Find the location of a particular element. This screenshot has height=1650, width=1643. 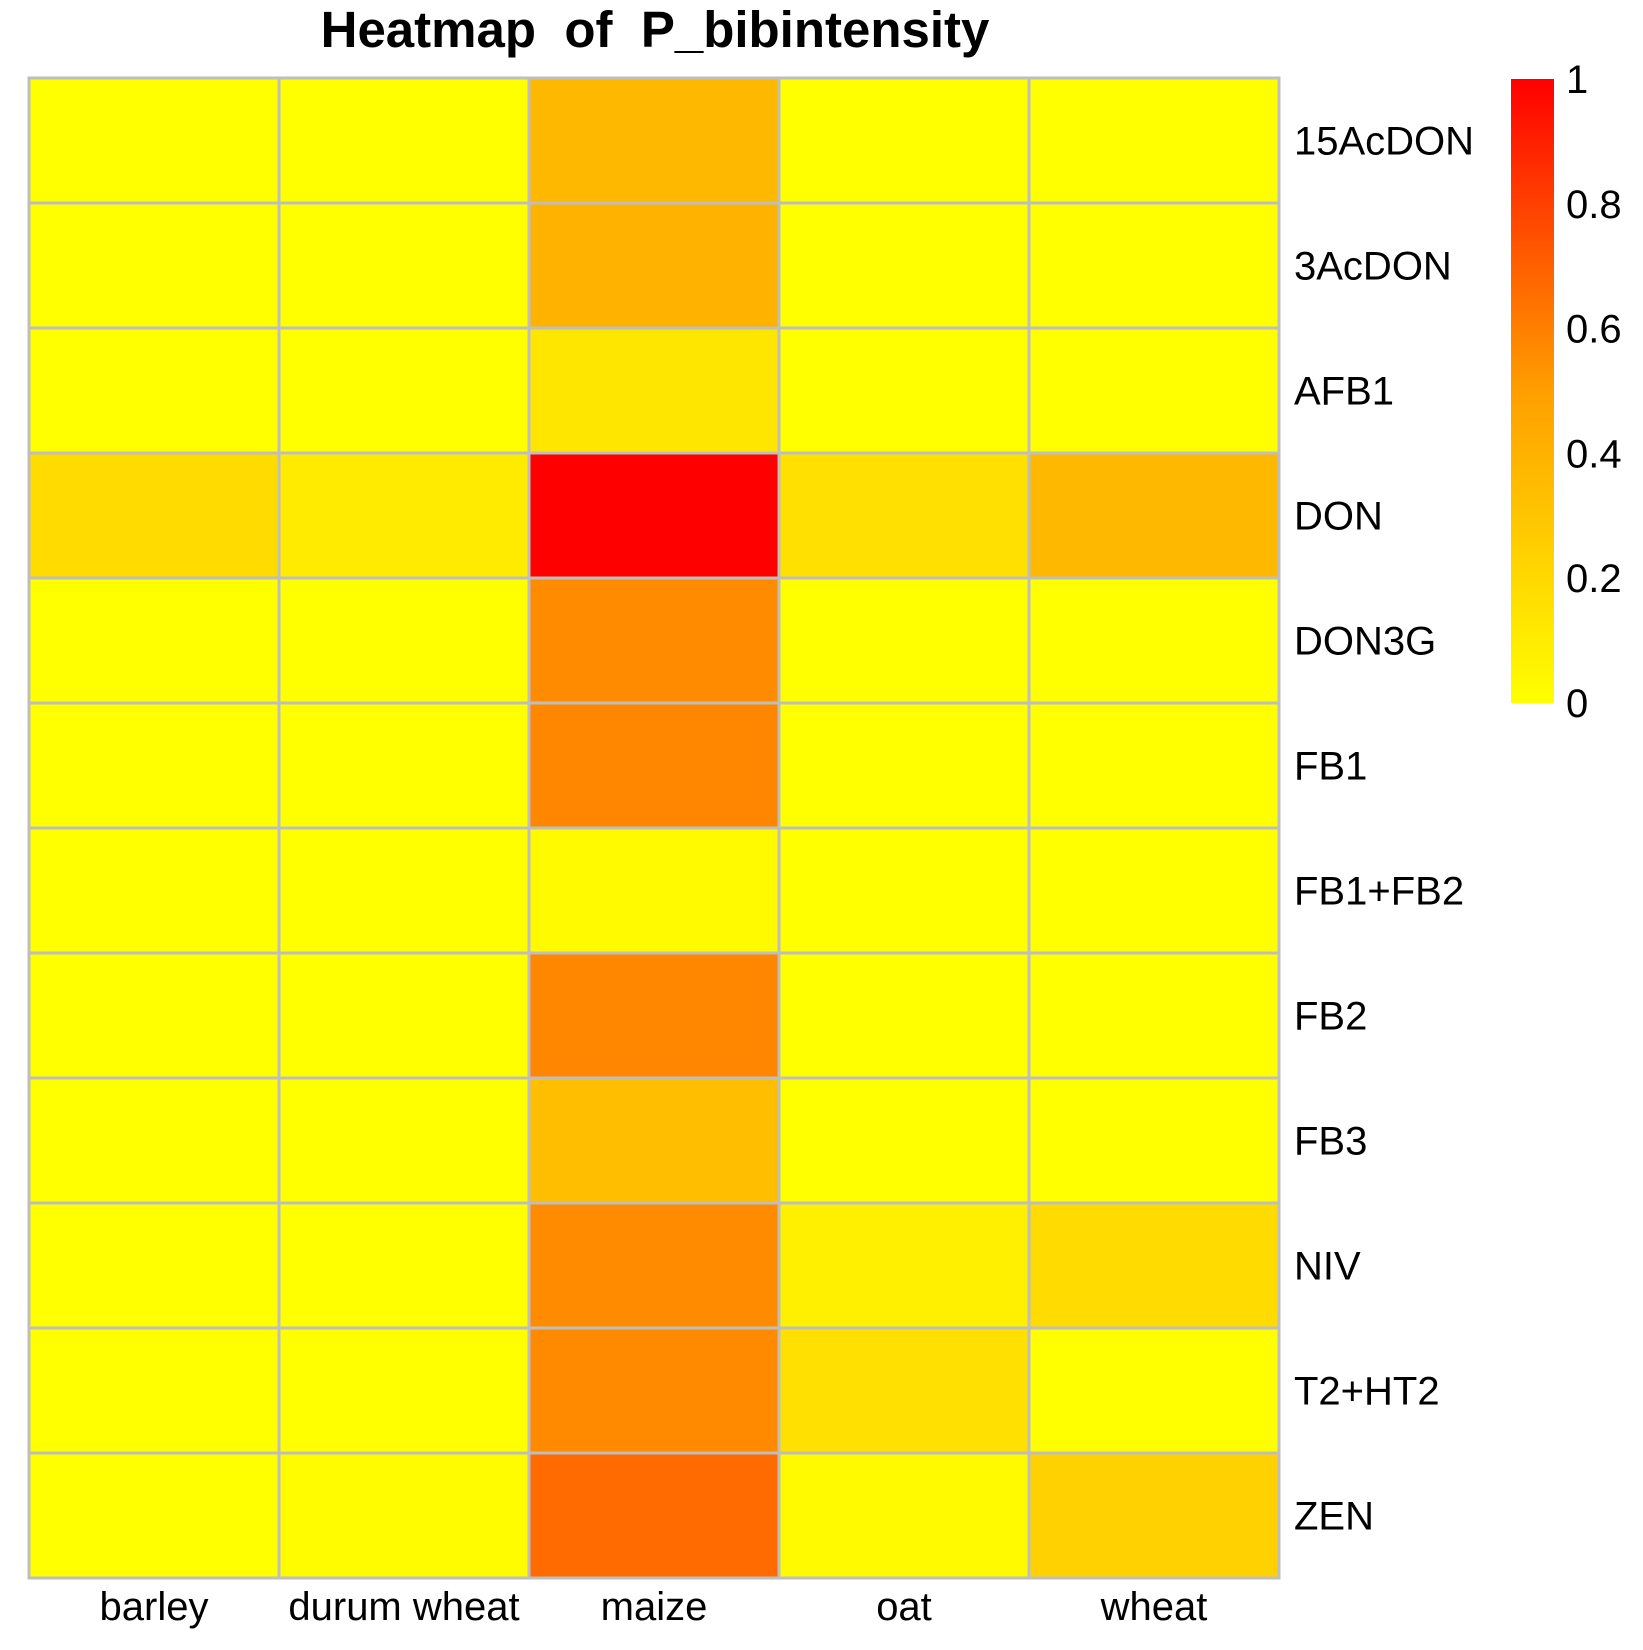

heatmap-cell-FB1-wheat is located at coordinates (1154, 765).